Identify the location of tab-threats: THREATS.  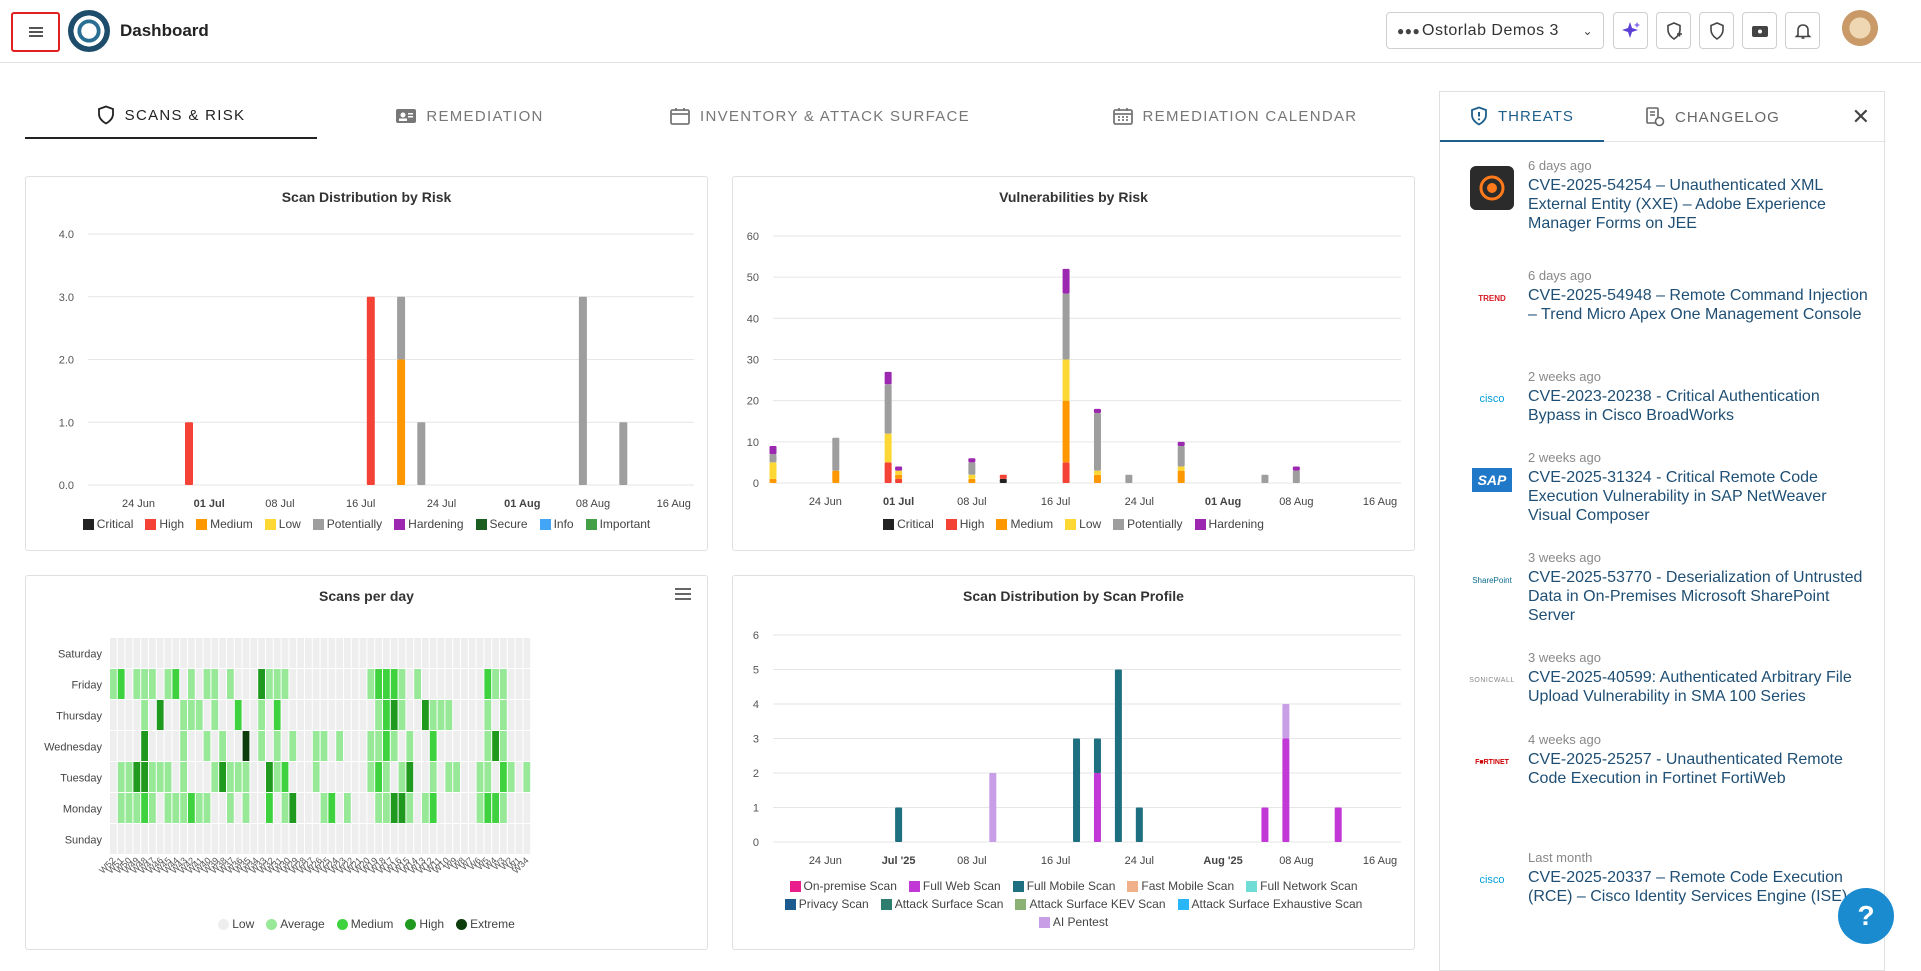
(1522, 117).